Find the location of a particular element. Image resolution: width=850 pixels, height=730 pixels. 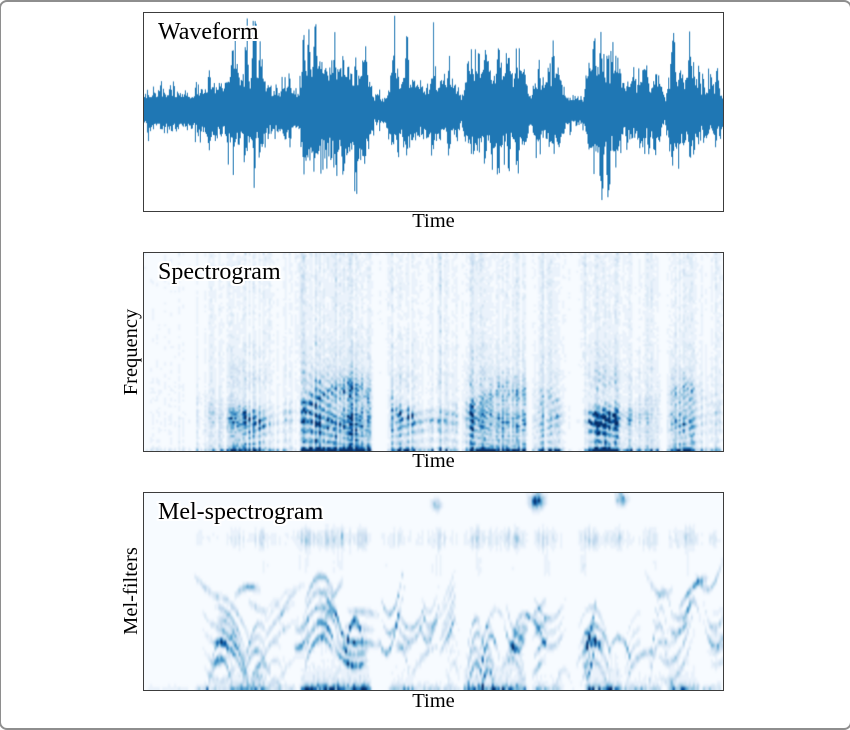

mel-spectrogram-title: Mel-spectrogram is located at coordinates (241, 511).